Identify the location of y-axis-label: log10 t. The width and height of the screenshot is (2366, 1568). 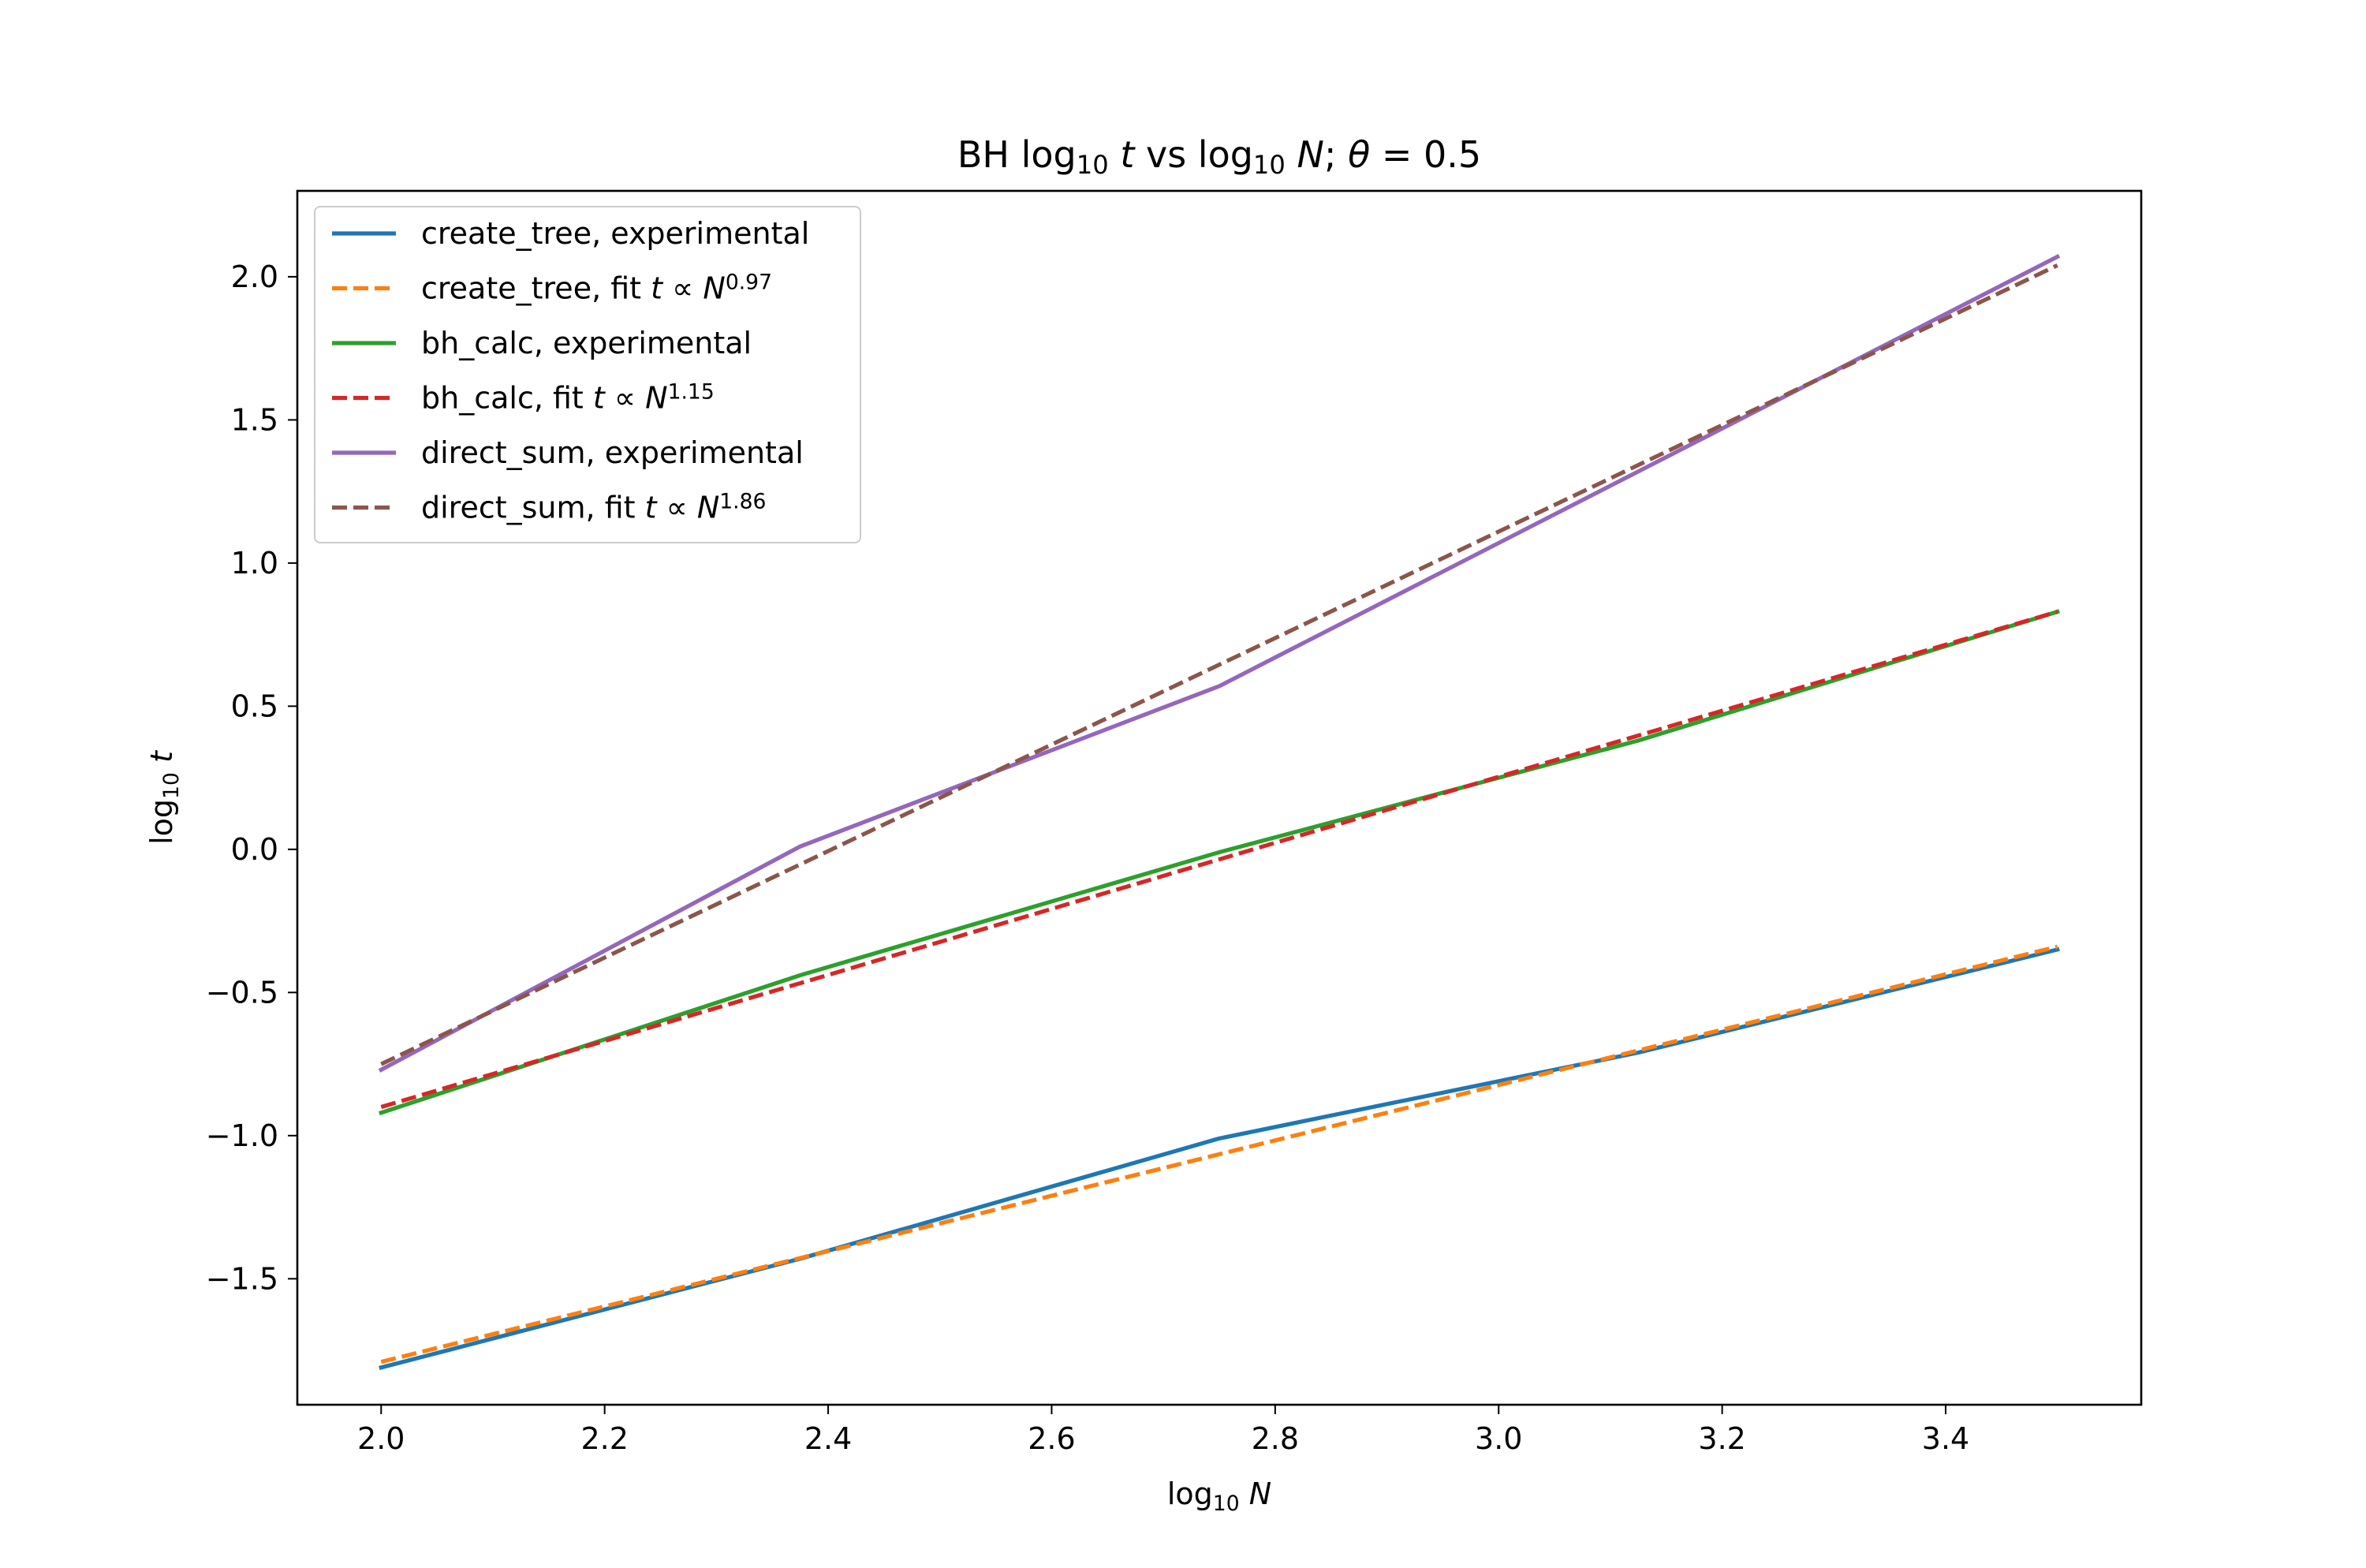
(164, 797).